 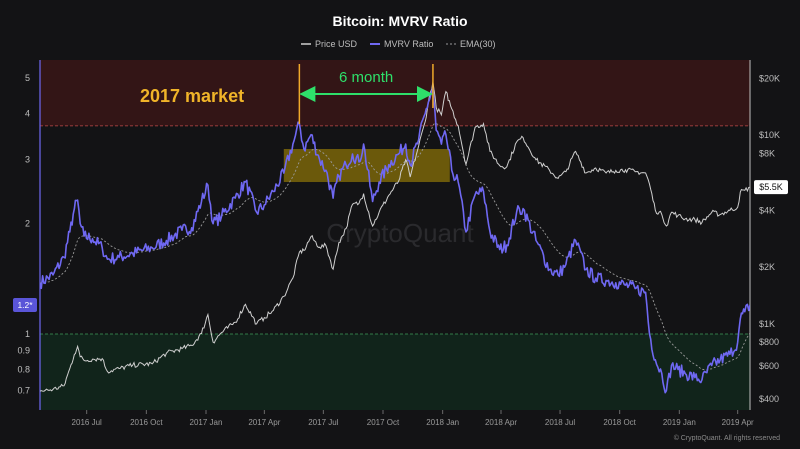 What do you see at coordinates (27, 114) in the screenshot?
I see `y-left-tick-label: 4` at bounding box center [27, 114].